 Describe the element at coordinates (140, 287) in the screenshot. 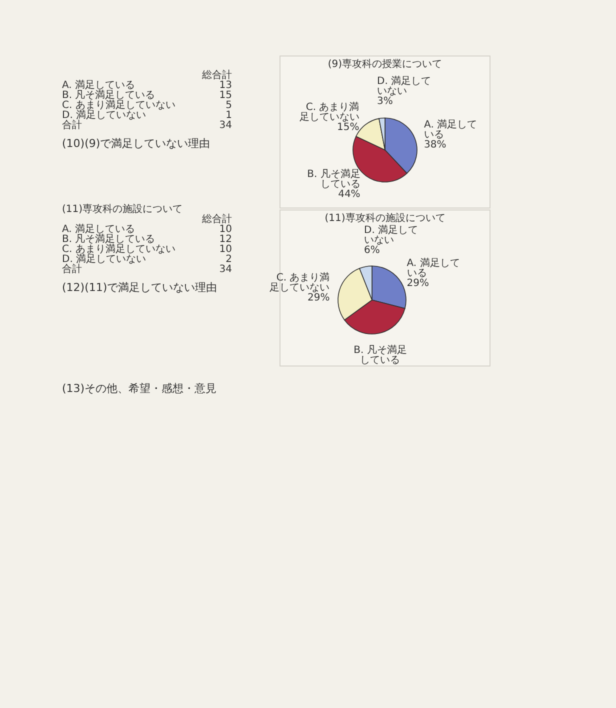

I see `text: (12)(11)で満足していない理由` at that location.